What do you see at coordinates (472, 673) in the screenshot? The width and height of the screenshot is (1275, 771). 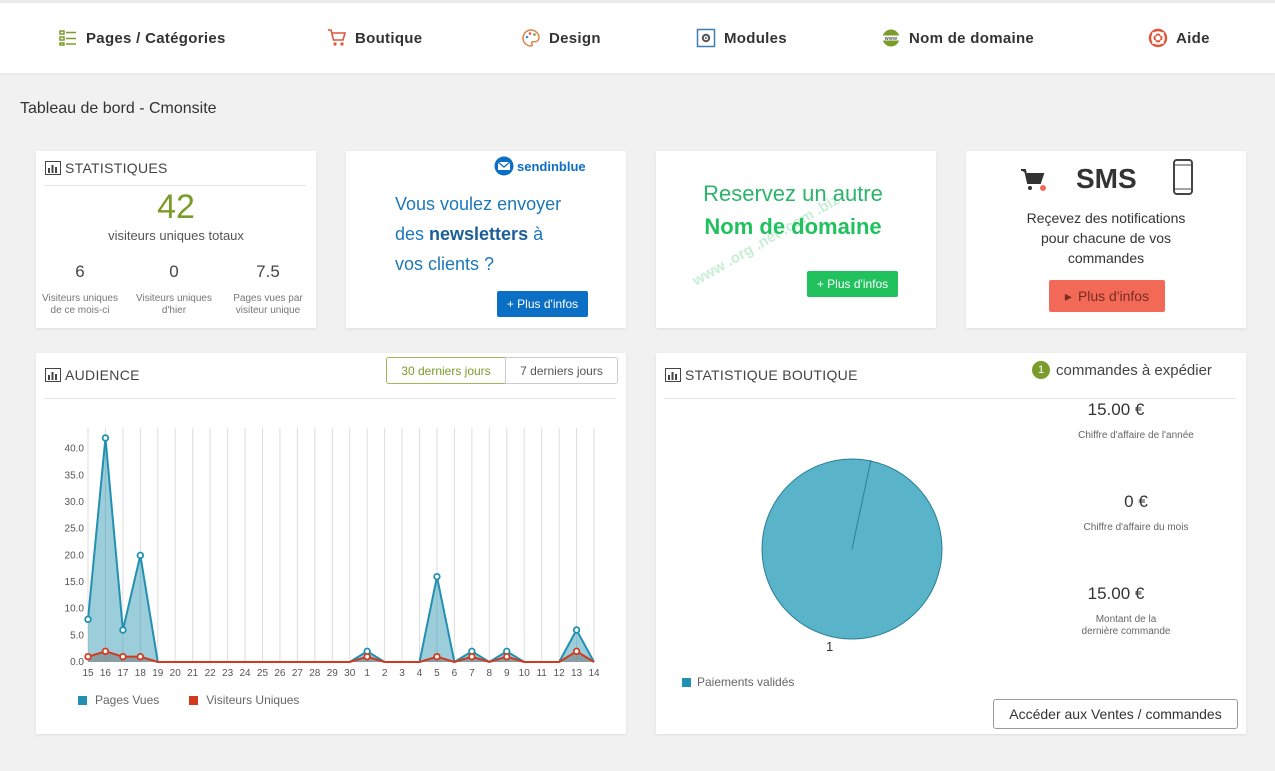 I see `x-tick-label: 7` at bounding box center [472, 673].